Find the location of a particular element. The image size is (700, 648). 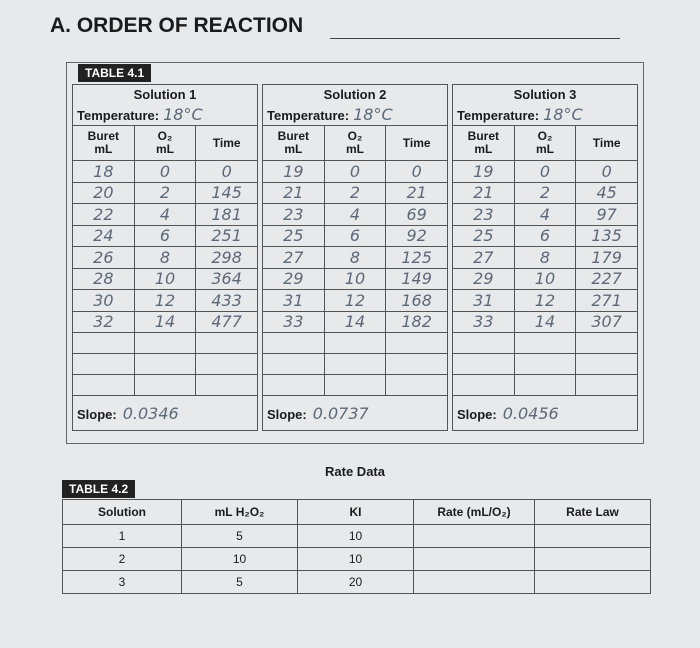

data-row: 27 8 125 is located at coordinates (355, 257).